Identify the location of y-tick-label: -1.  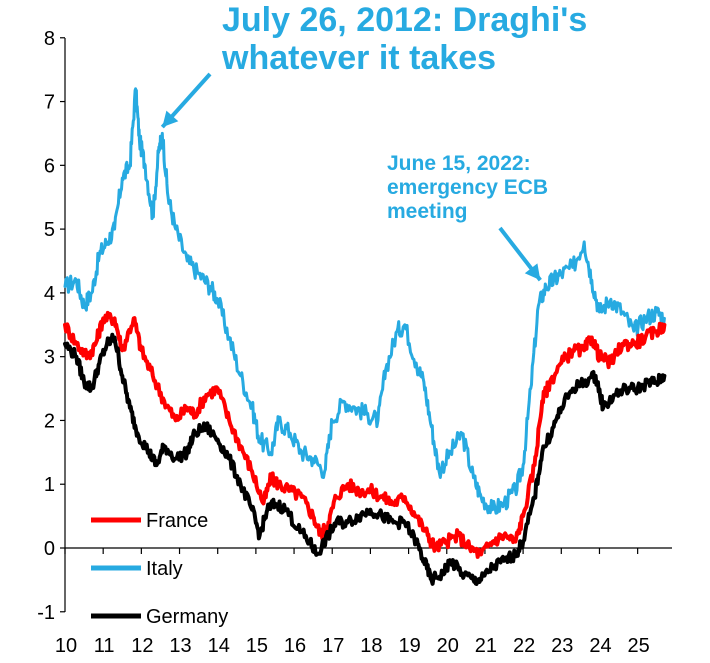
(46, 613).